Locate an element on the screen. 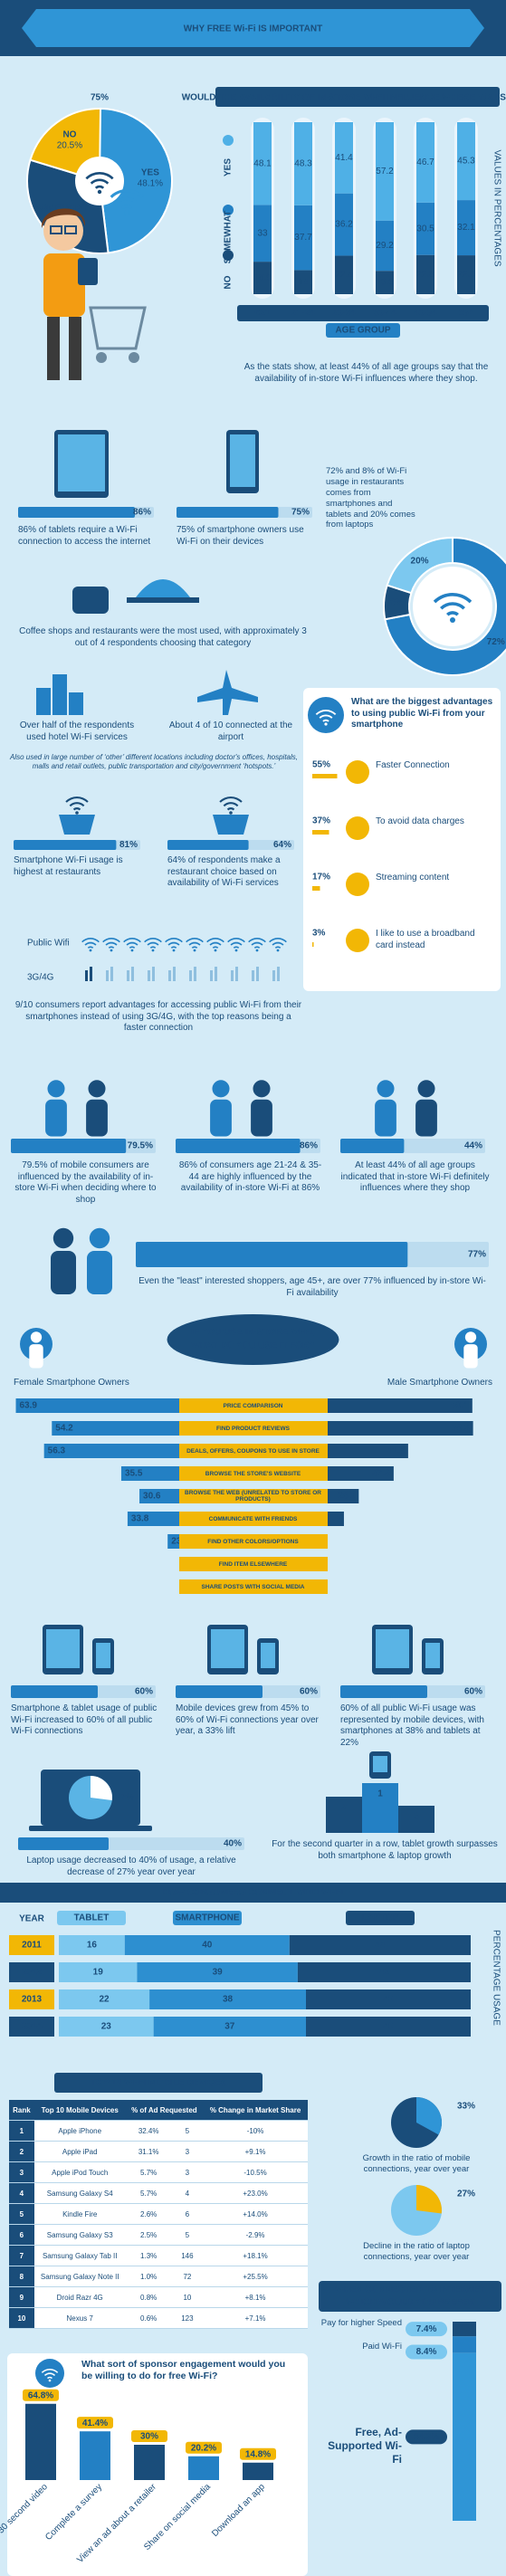  uses-title: IF YOU USE IN-STORE WI-FI, is located at coordinates (253, 1333).